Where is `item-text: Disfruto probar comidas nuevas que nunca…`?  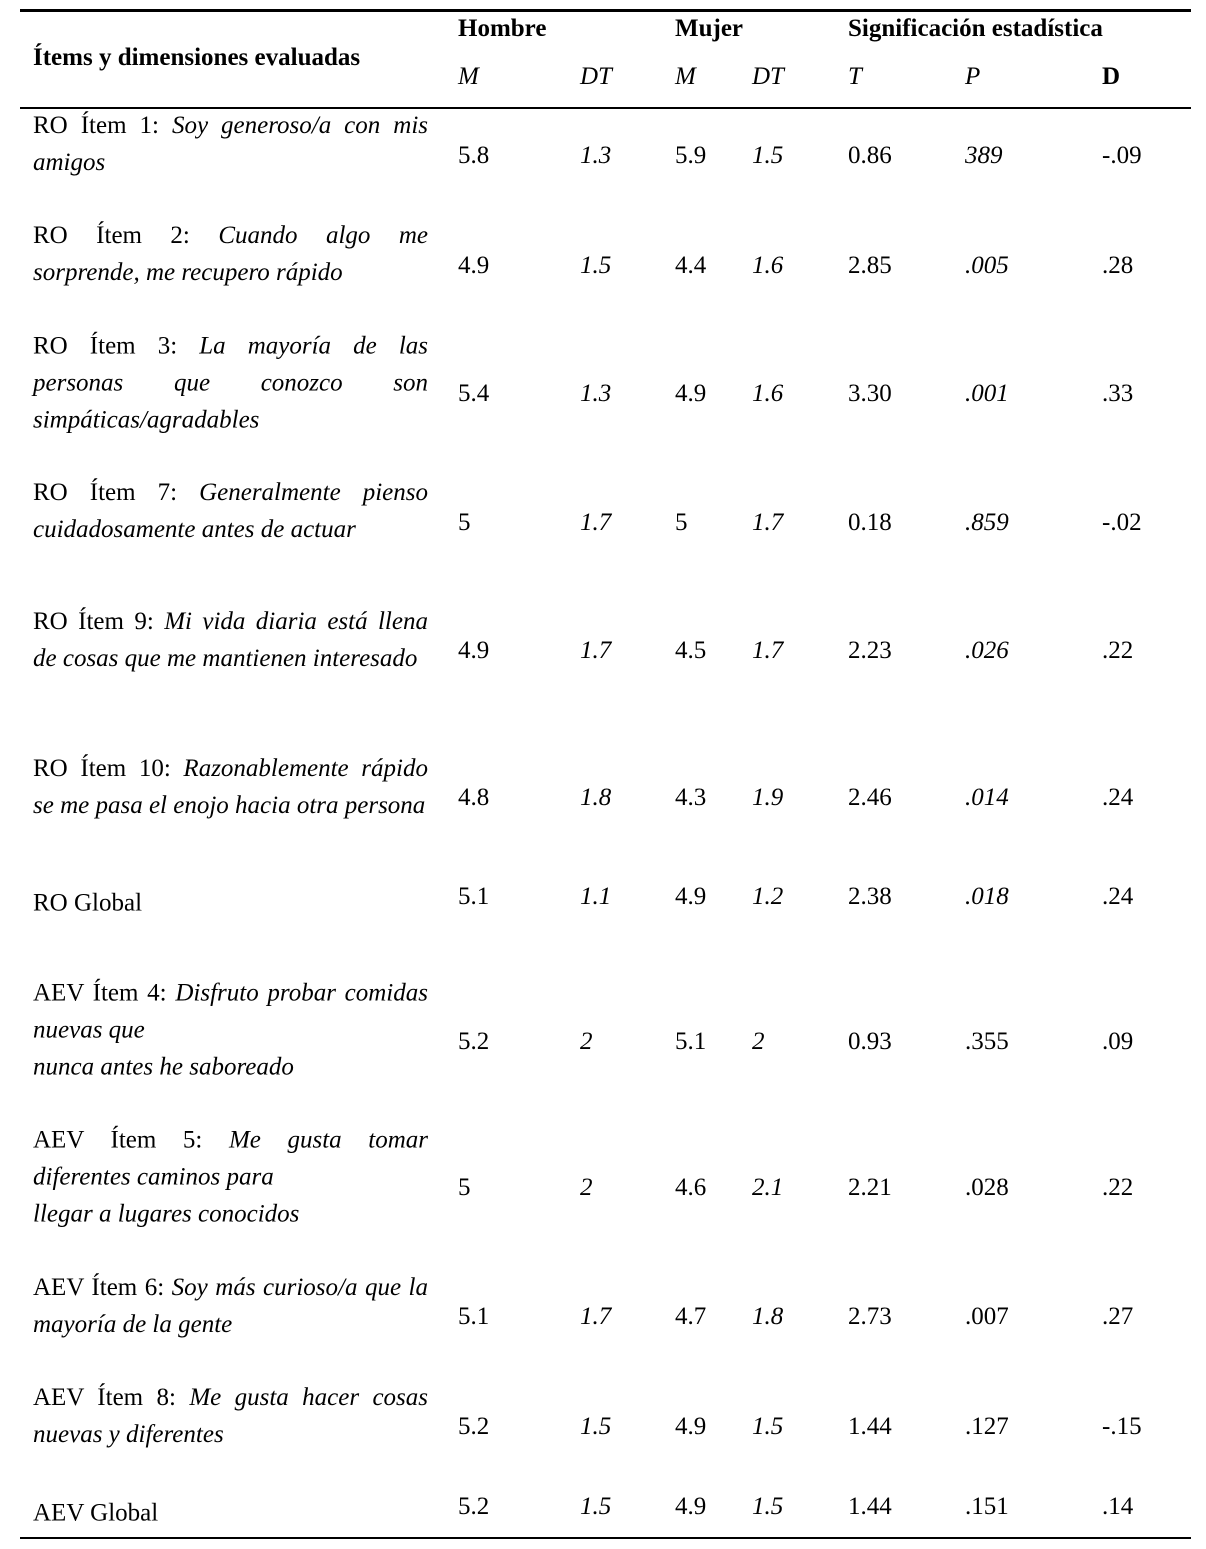
item-text: Disfruto probar comidas nuevas que nunca… is located at coordinates (230, 1030).